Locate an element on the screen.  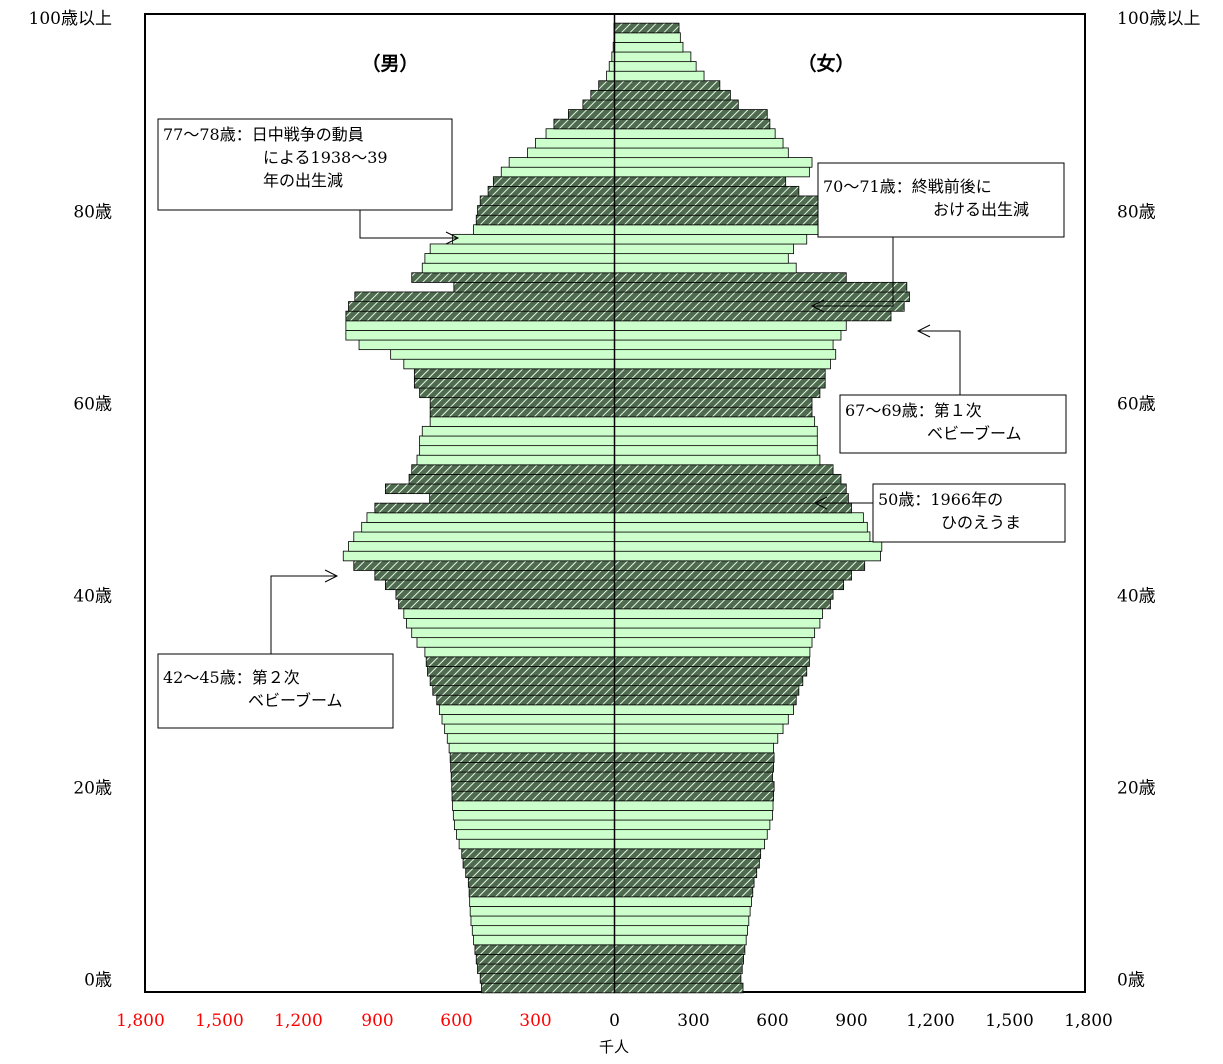
x-tick-label: 1,500 is located at coordinates (1009, 1021).